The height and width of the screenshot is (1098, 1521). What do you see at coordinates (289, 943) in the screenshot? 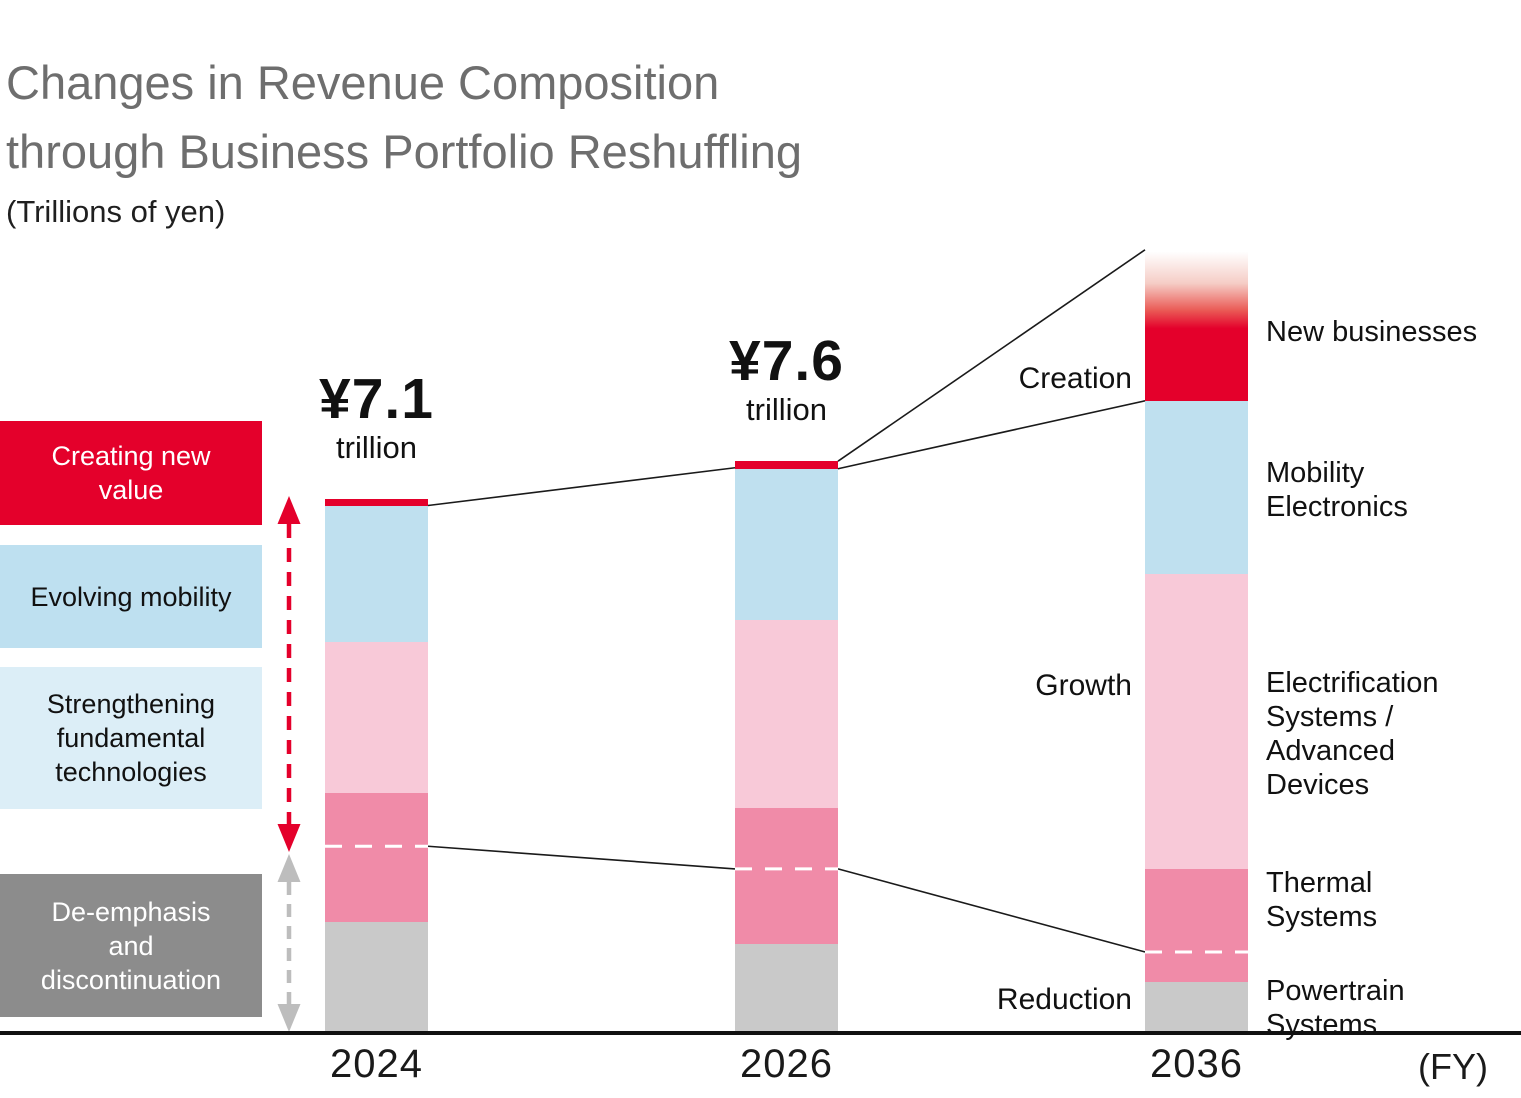
I see `de-emphasis-range-arrow-icon` at bounding box center [289, 943].